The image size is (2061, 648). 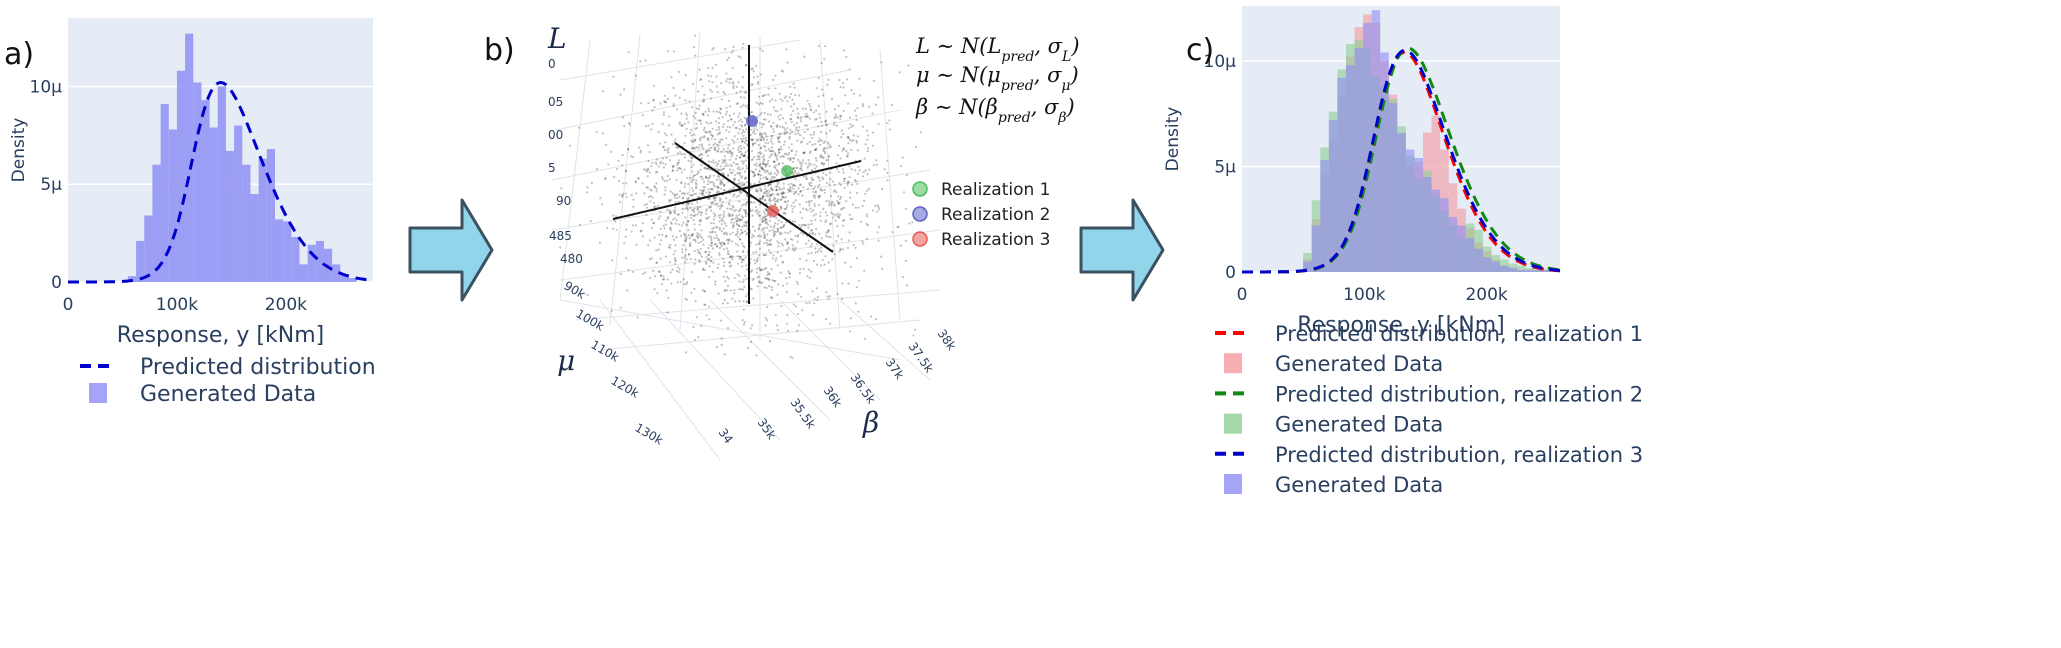 What do you see at coordinates (925, 107) in the screenshot?
I see `equation-part: β` at bounding box center [925, 107].